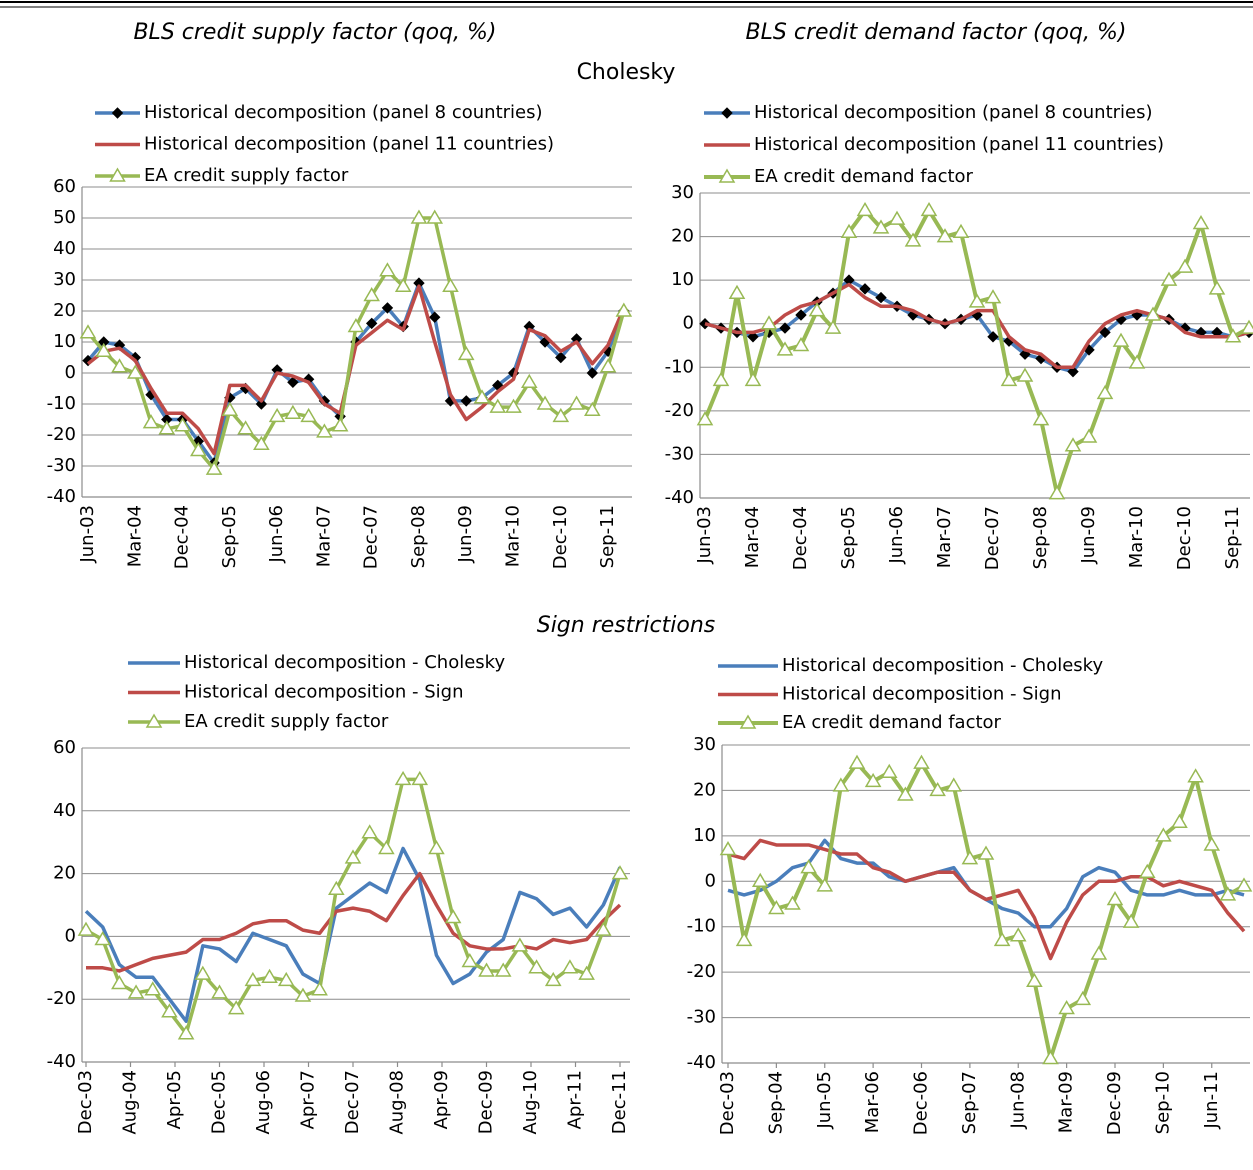 Image resolution: width=1253 pixels, height=1170 pixels. What do you see at coordinates (130, 1102) in the screenshot?
I see `x-tick-label: Aug-04` at bounding box center [130, 1102].